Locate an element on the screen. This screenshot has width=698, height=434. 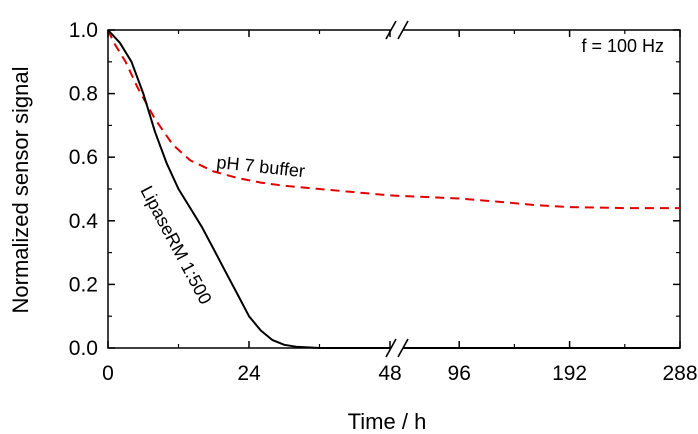
x-tick-label: 48 is located at coordinates (389, 373).